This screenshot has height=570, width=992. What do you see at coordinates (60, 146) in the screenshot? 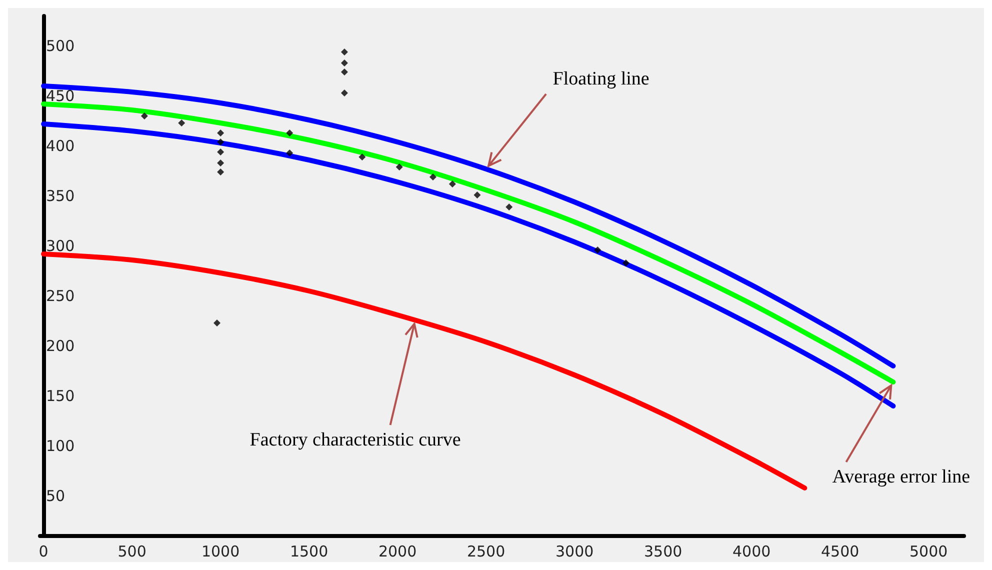
I see `y-tick-label: 400` at bounding box center [60, 146].